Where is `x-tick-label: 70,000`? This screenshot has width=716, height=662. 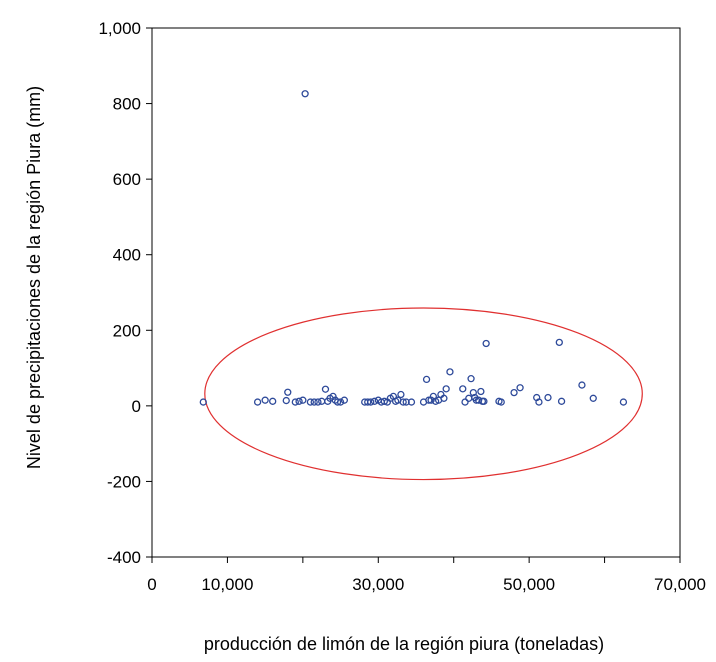 x-tick-label: 70,000 is located at coordinates (680, 584).